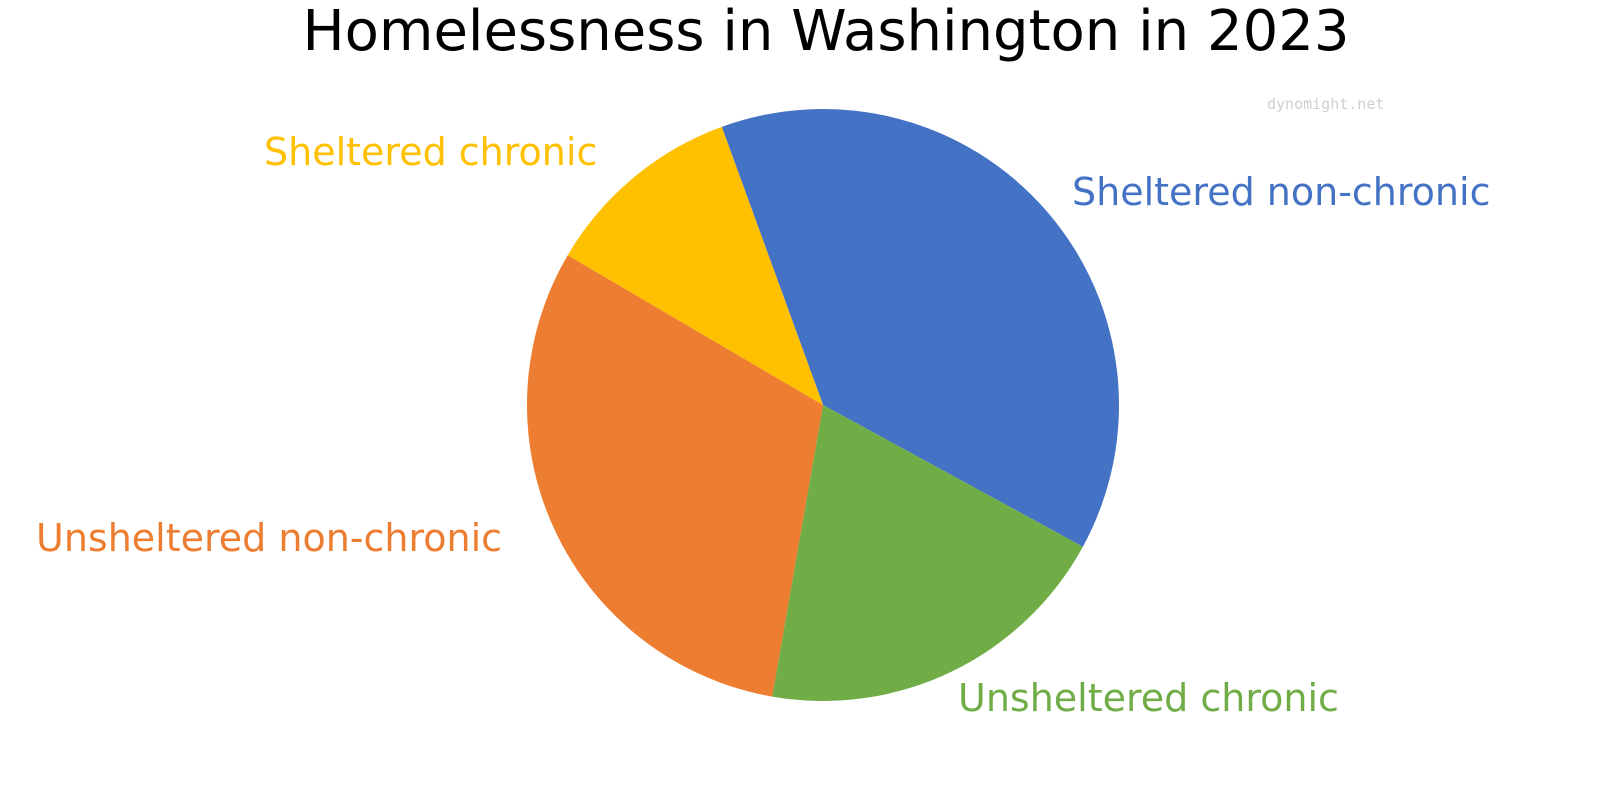  I want to click on pie-slice-sheltered-chronic, so click(695, 265).